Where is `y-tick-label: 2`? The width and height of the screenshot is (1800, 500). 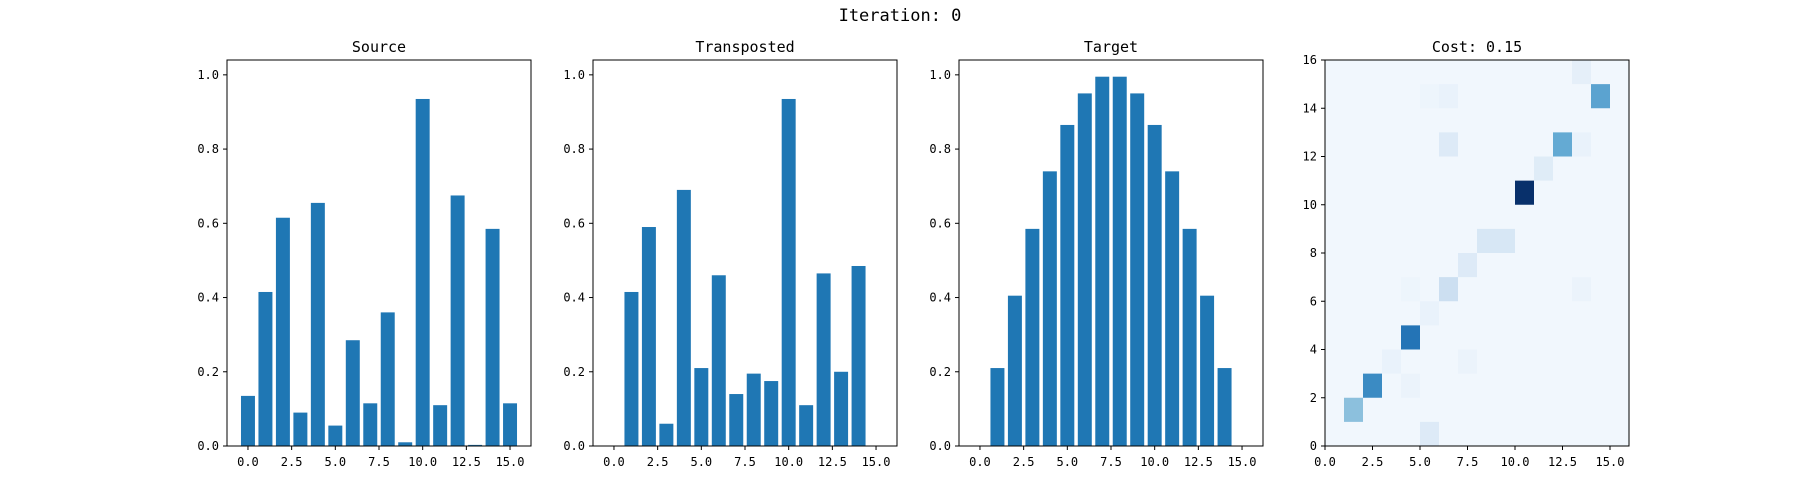
y-tick-label: 2 is located at coordinates (1313, 398).